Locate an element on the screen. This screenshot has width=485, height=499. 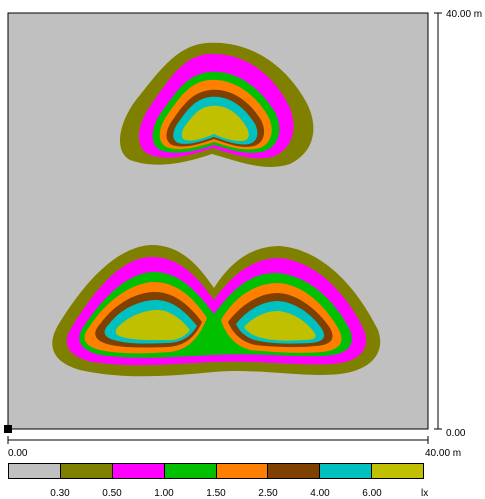
legend-threshold-label: 6.00 is located at coordinates (372, 493).